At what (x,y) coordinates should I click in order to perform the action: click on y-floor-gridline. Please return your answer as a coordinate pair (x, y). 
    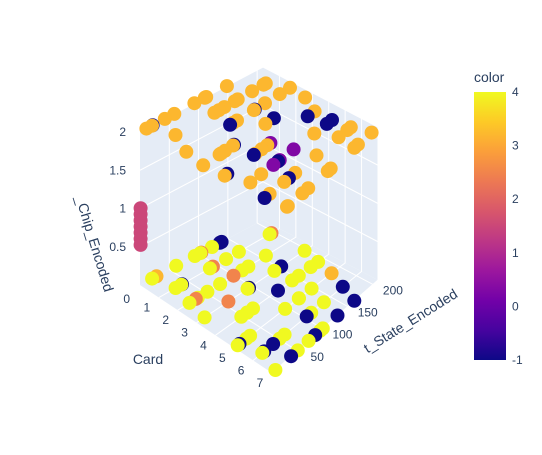
    Looking at the image, I should click on (287, 273).